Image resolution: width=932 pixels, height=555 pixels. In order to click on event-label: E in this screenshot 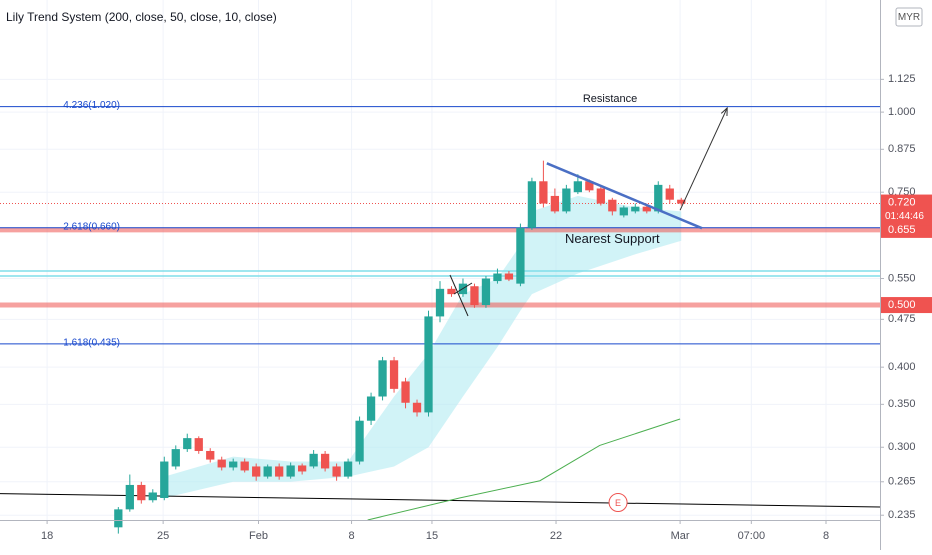, I will do `click(618, 503)`.